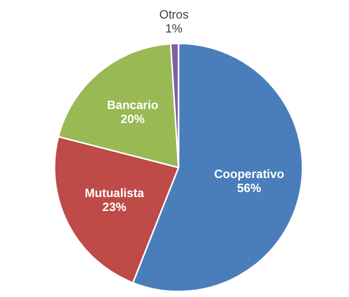 Image resolution: width=349 pixels, height=297 pixels. What do you see at coordinates (249, 173) in the screenshot?
I see `slice-label: Cooperativo` at bounding box center [249, 173].